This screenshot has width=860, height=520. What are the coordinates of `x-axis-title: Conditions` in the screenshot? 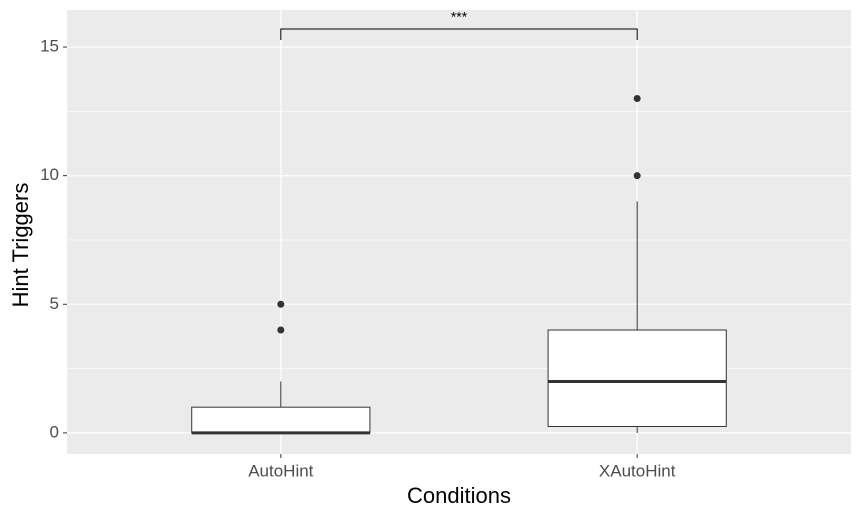 It's located at (459, 495).